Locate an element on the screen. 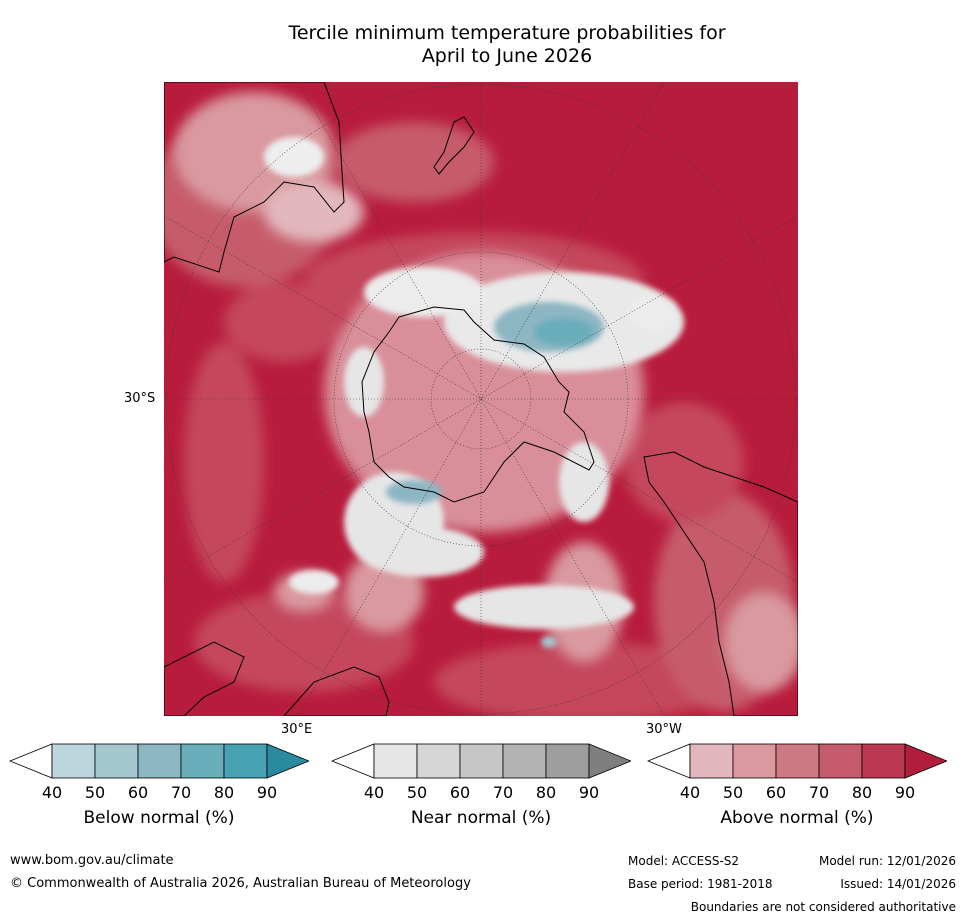 This screenshot has width=965, height=919. lon-label-30w: 30°W is located at coordinates (664, 729).